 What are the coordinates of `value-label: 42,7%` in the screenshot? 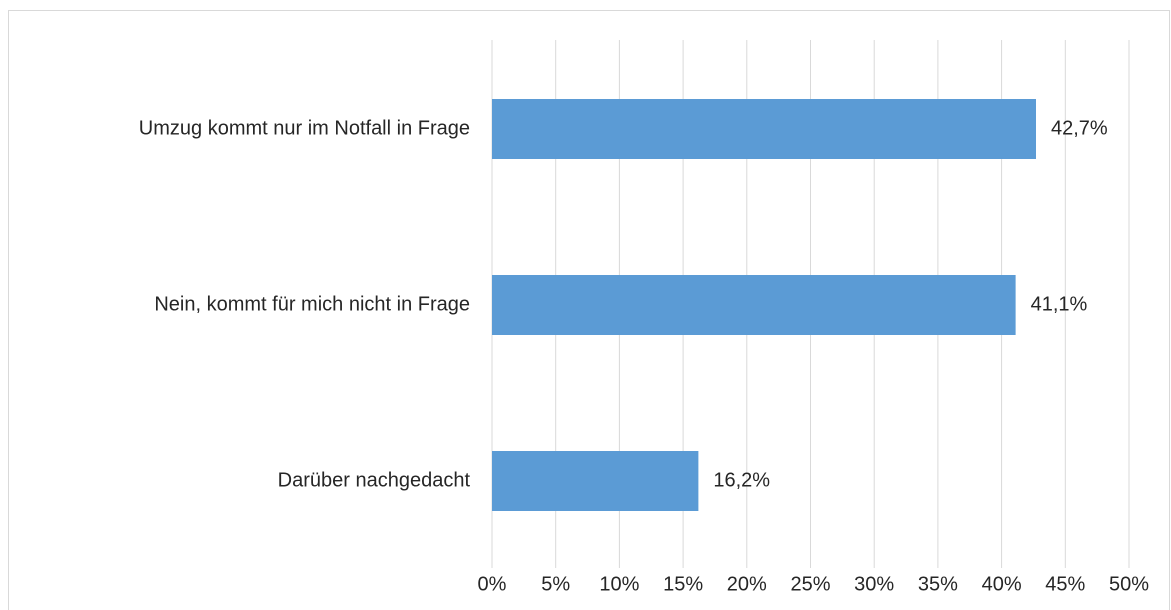 It's located at (1079, 128).